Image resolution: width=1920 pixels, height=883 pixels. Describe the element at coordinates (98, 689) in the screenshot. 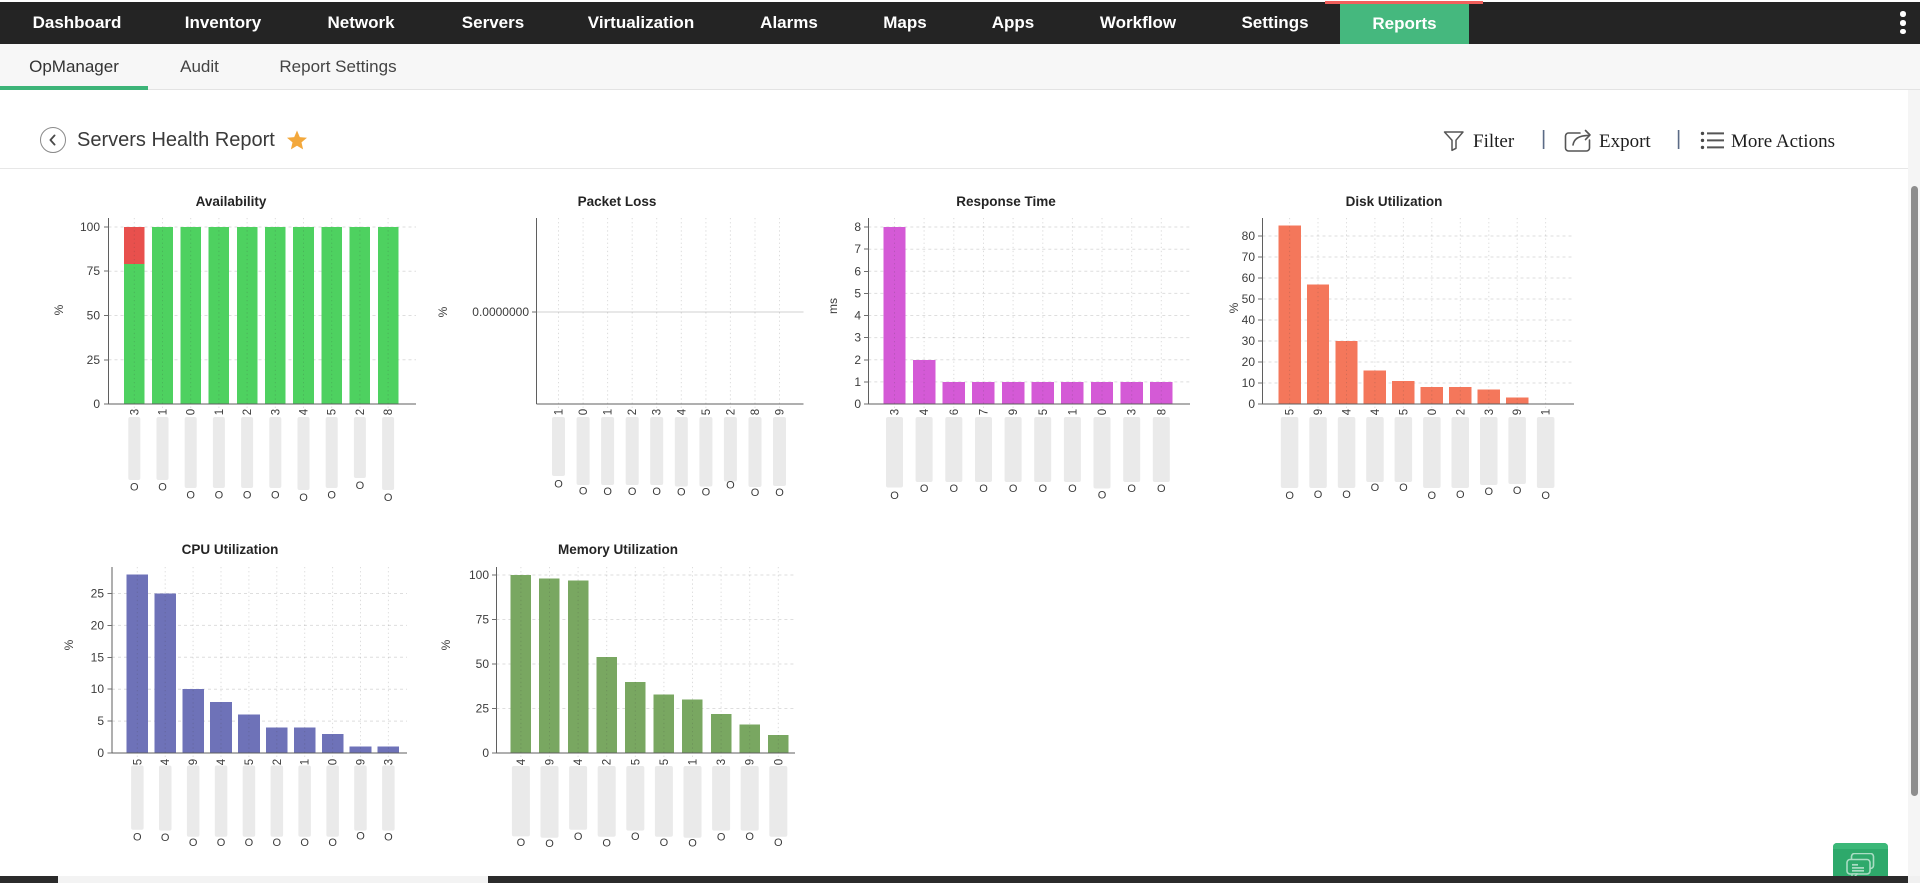

I see `svg-text: 10` at that location.